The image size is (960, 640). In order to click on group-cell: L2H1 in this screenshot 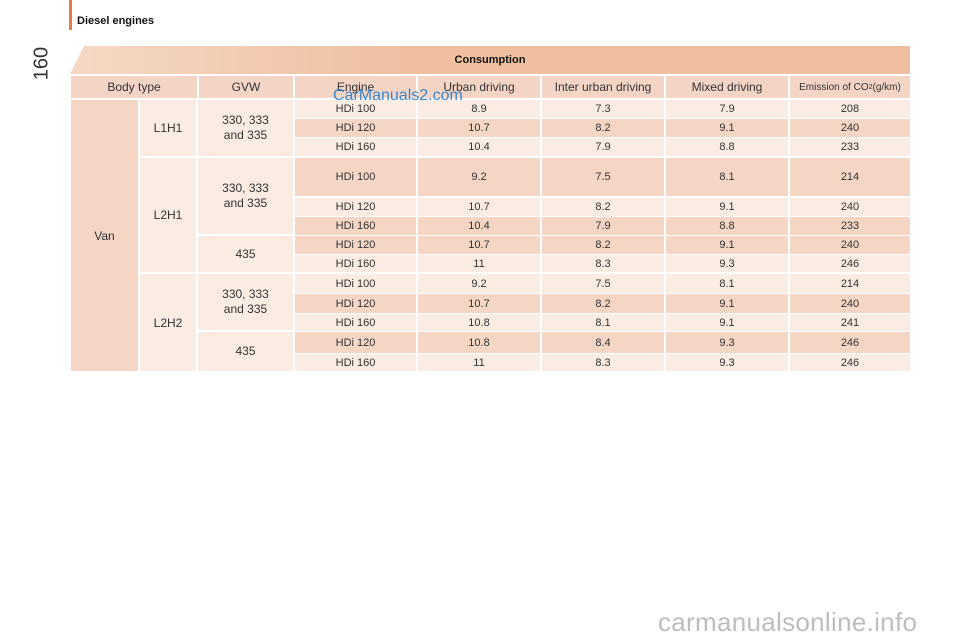, I will do `click(168, 215)`.